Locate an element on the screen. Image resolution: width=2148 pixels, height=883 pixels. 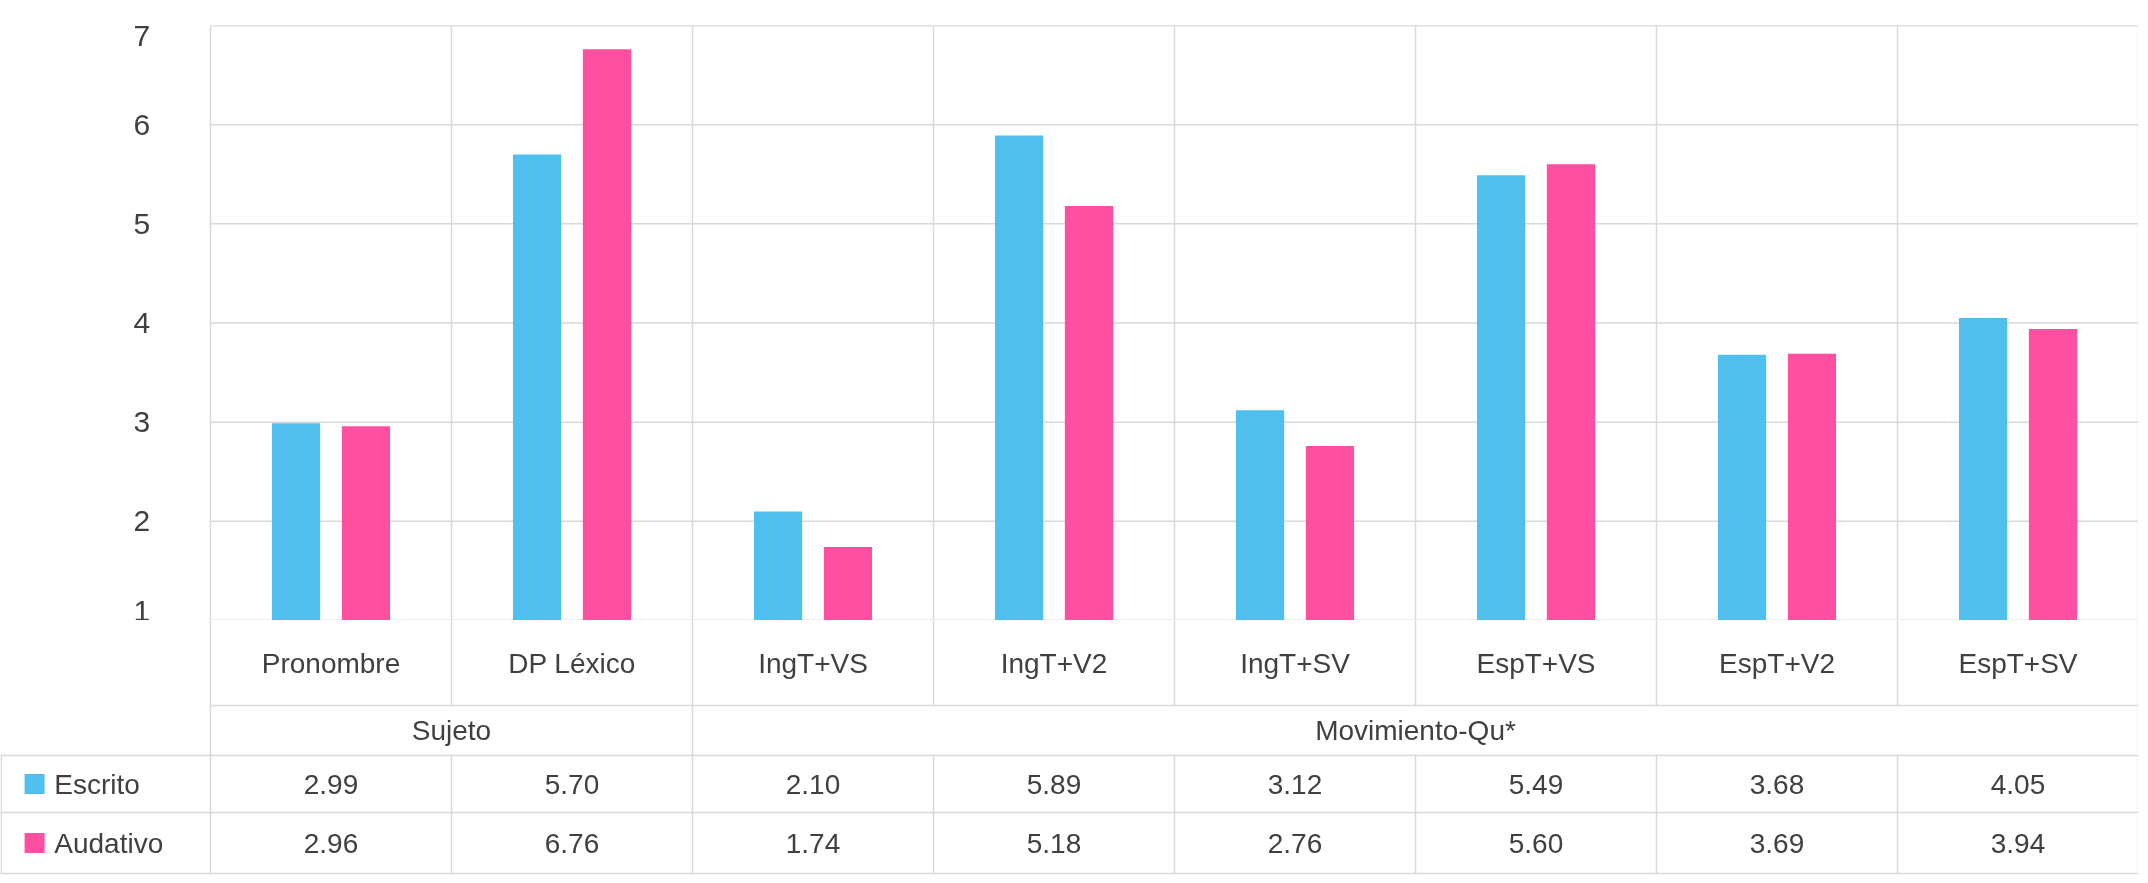
data-label: 5.60 is located at coordinates (1536, 843).